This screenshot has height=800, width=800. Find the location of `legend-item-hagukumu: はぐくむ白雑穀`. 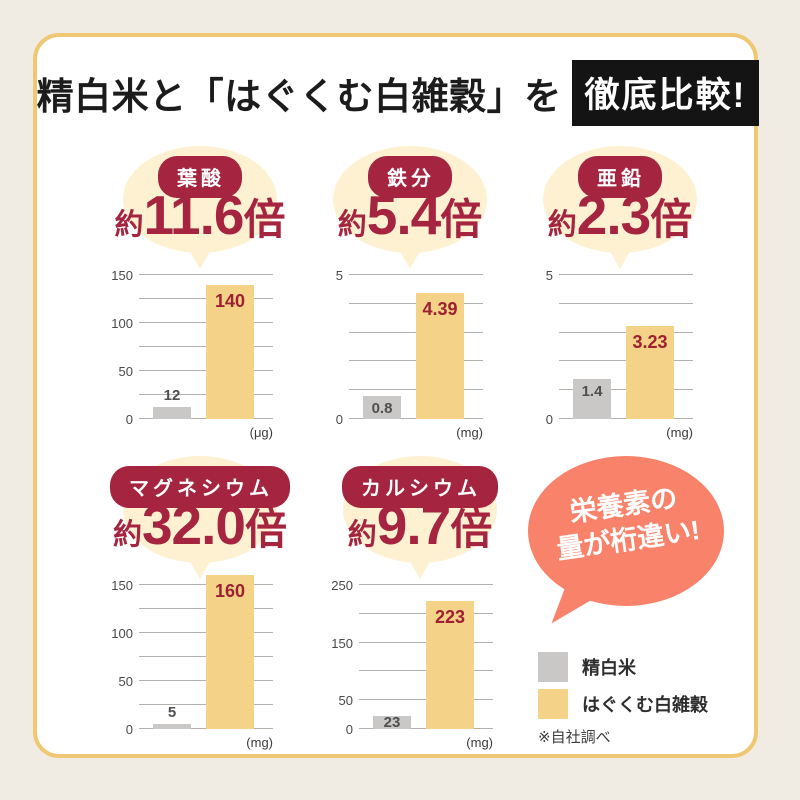

legend-item-hagukumu: はぐくむ白雑穀 is located at coordinates (623, 704).